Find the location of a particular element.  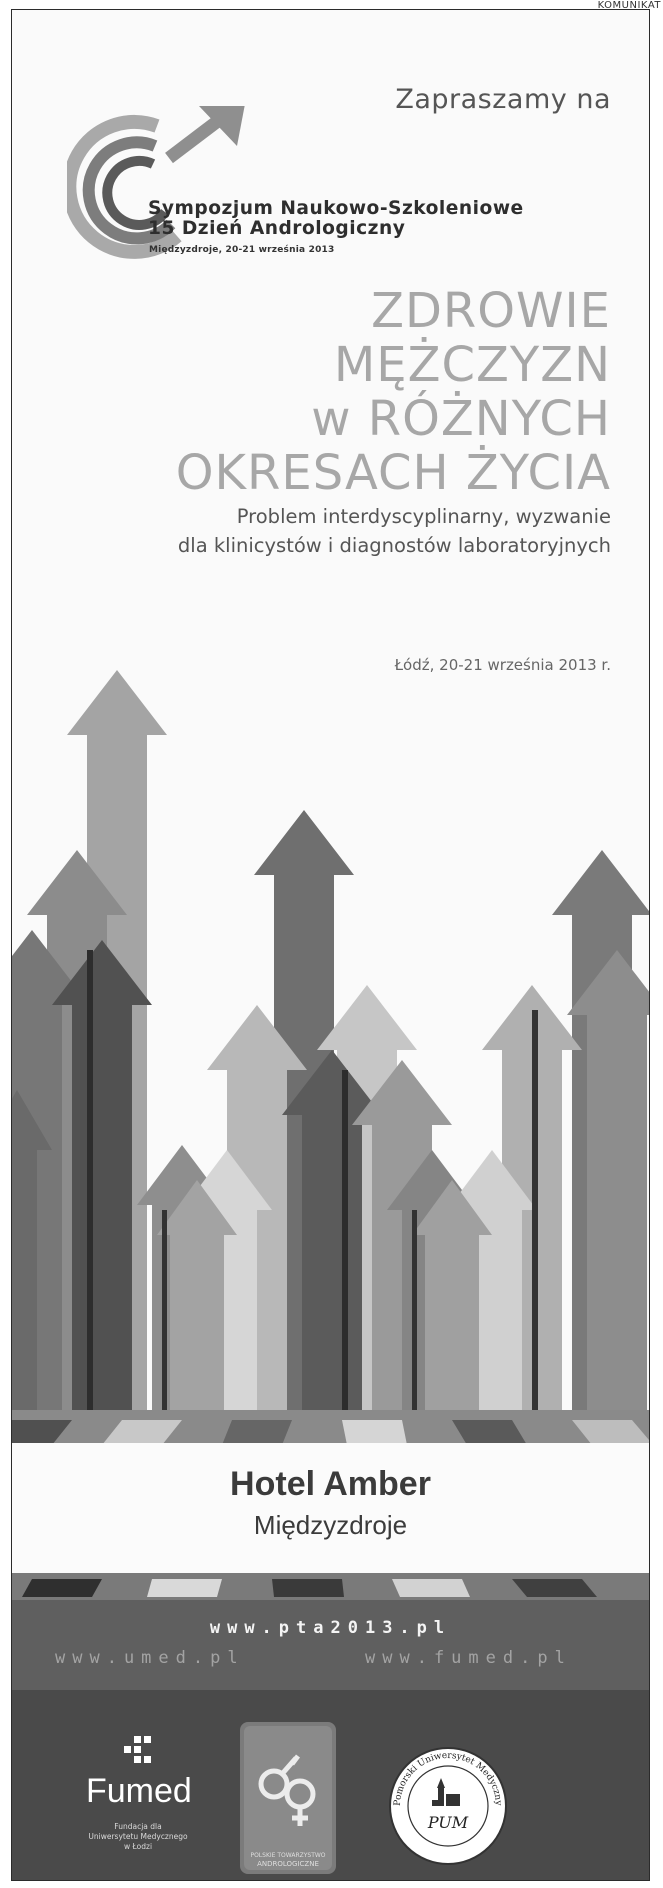

pta-symbol-icon is located at coordinates (287, 1790).